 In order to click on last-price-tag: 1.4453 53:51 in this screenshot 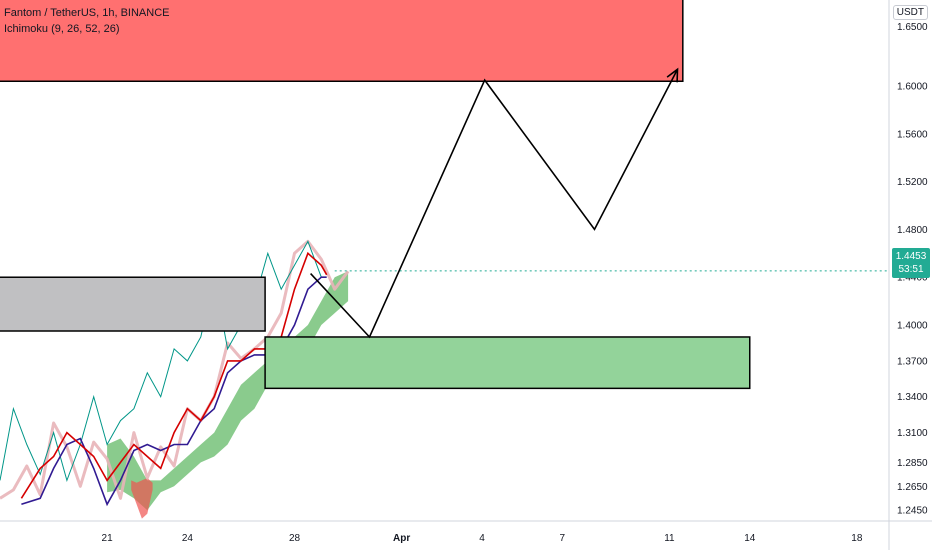, I will do `click(911, 263)`.